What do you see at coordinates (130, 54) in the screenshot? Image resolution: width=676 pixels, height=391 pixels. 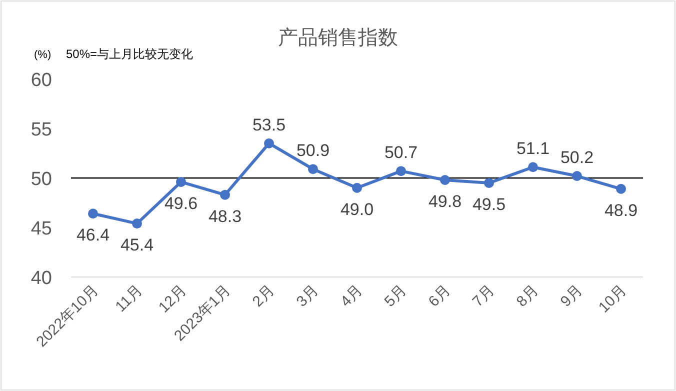 I see `text: 50%=与上月比较无变化` at bounding box center [130, 54].